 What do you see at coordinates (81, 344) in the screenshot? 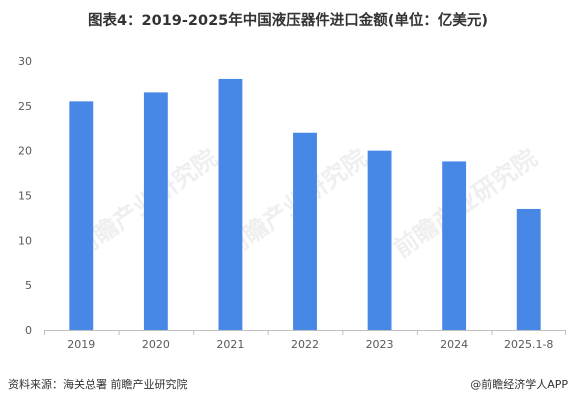
I see `x-tick-label: 2019` at bounding box center [81, 344].